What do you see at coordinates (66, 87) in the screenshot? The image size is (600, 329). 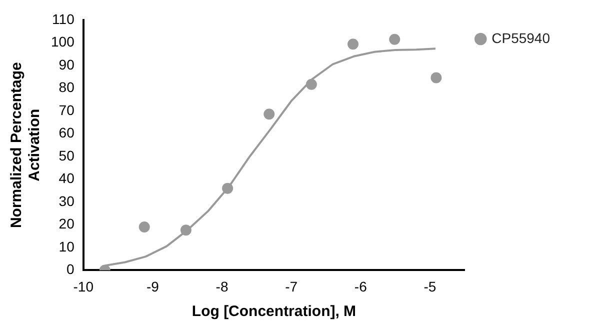 I see `y-tick-label: 80` at bounding box center [66, 87].